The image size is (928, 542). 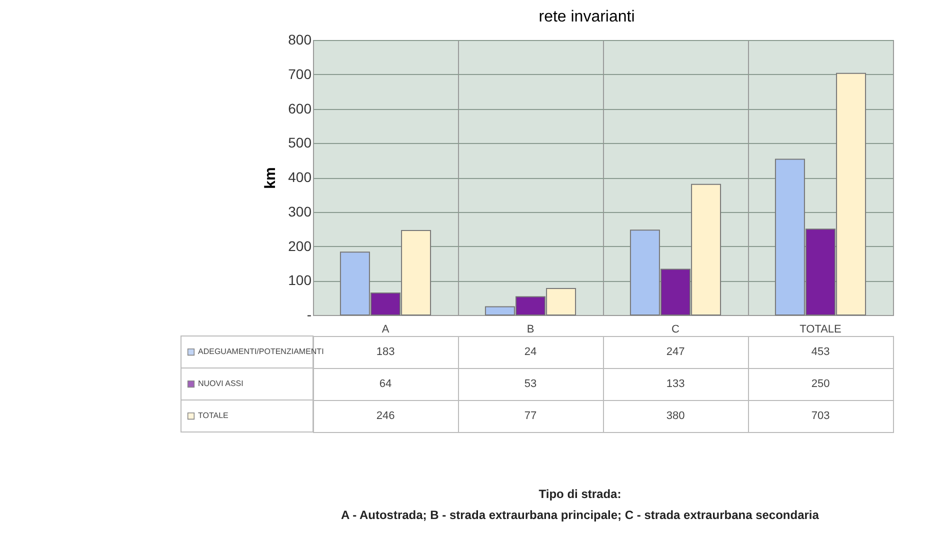 What do you see at coordinates (580, 515) in the screenshot?
I see `text: A - Autostrada; B - strada extraurbana principale; C - strada extraurbana secondaria` at bounding box center [580, 515].